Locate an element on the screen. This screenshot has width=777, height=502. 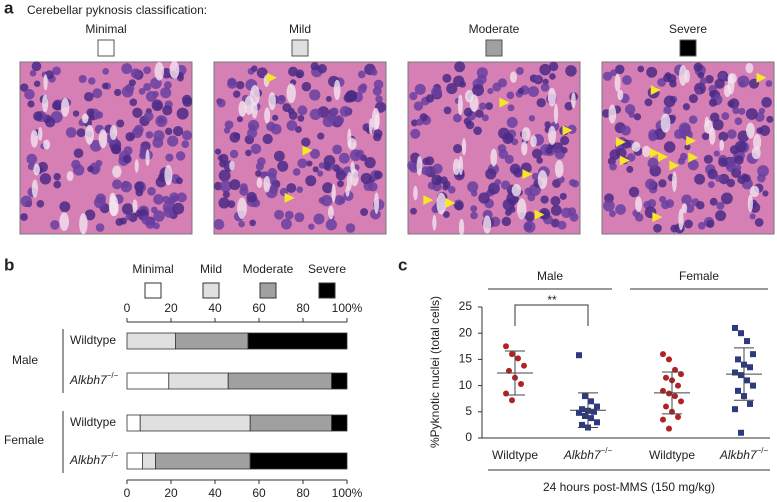
legend-label: Mild is located at coordinates (211, 269).